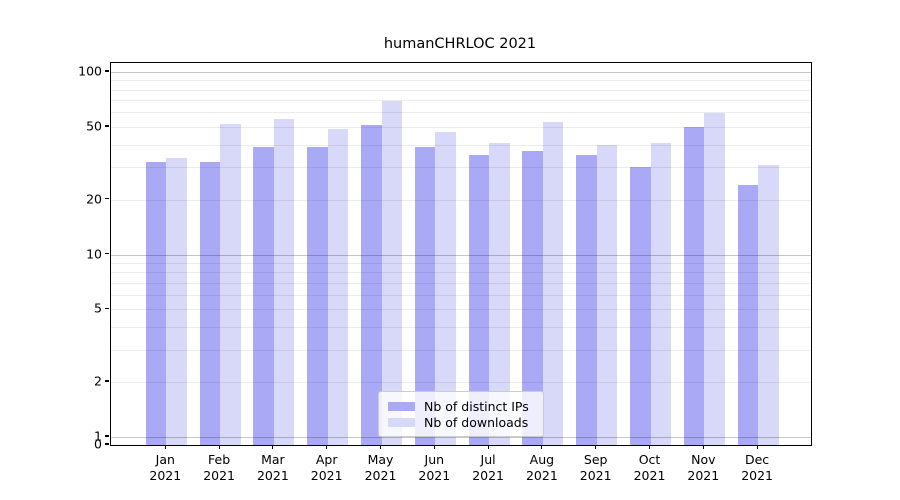 The width and height of the screenshot is (900, 500). I want to click on y-tick-label-5: 5, so click(98, 308).